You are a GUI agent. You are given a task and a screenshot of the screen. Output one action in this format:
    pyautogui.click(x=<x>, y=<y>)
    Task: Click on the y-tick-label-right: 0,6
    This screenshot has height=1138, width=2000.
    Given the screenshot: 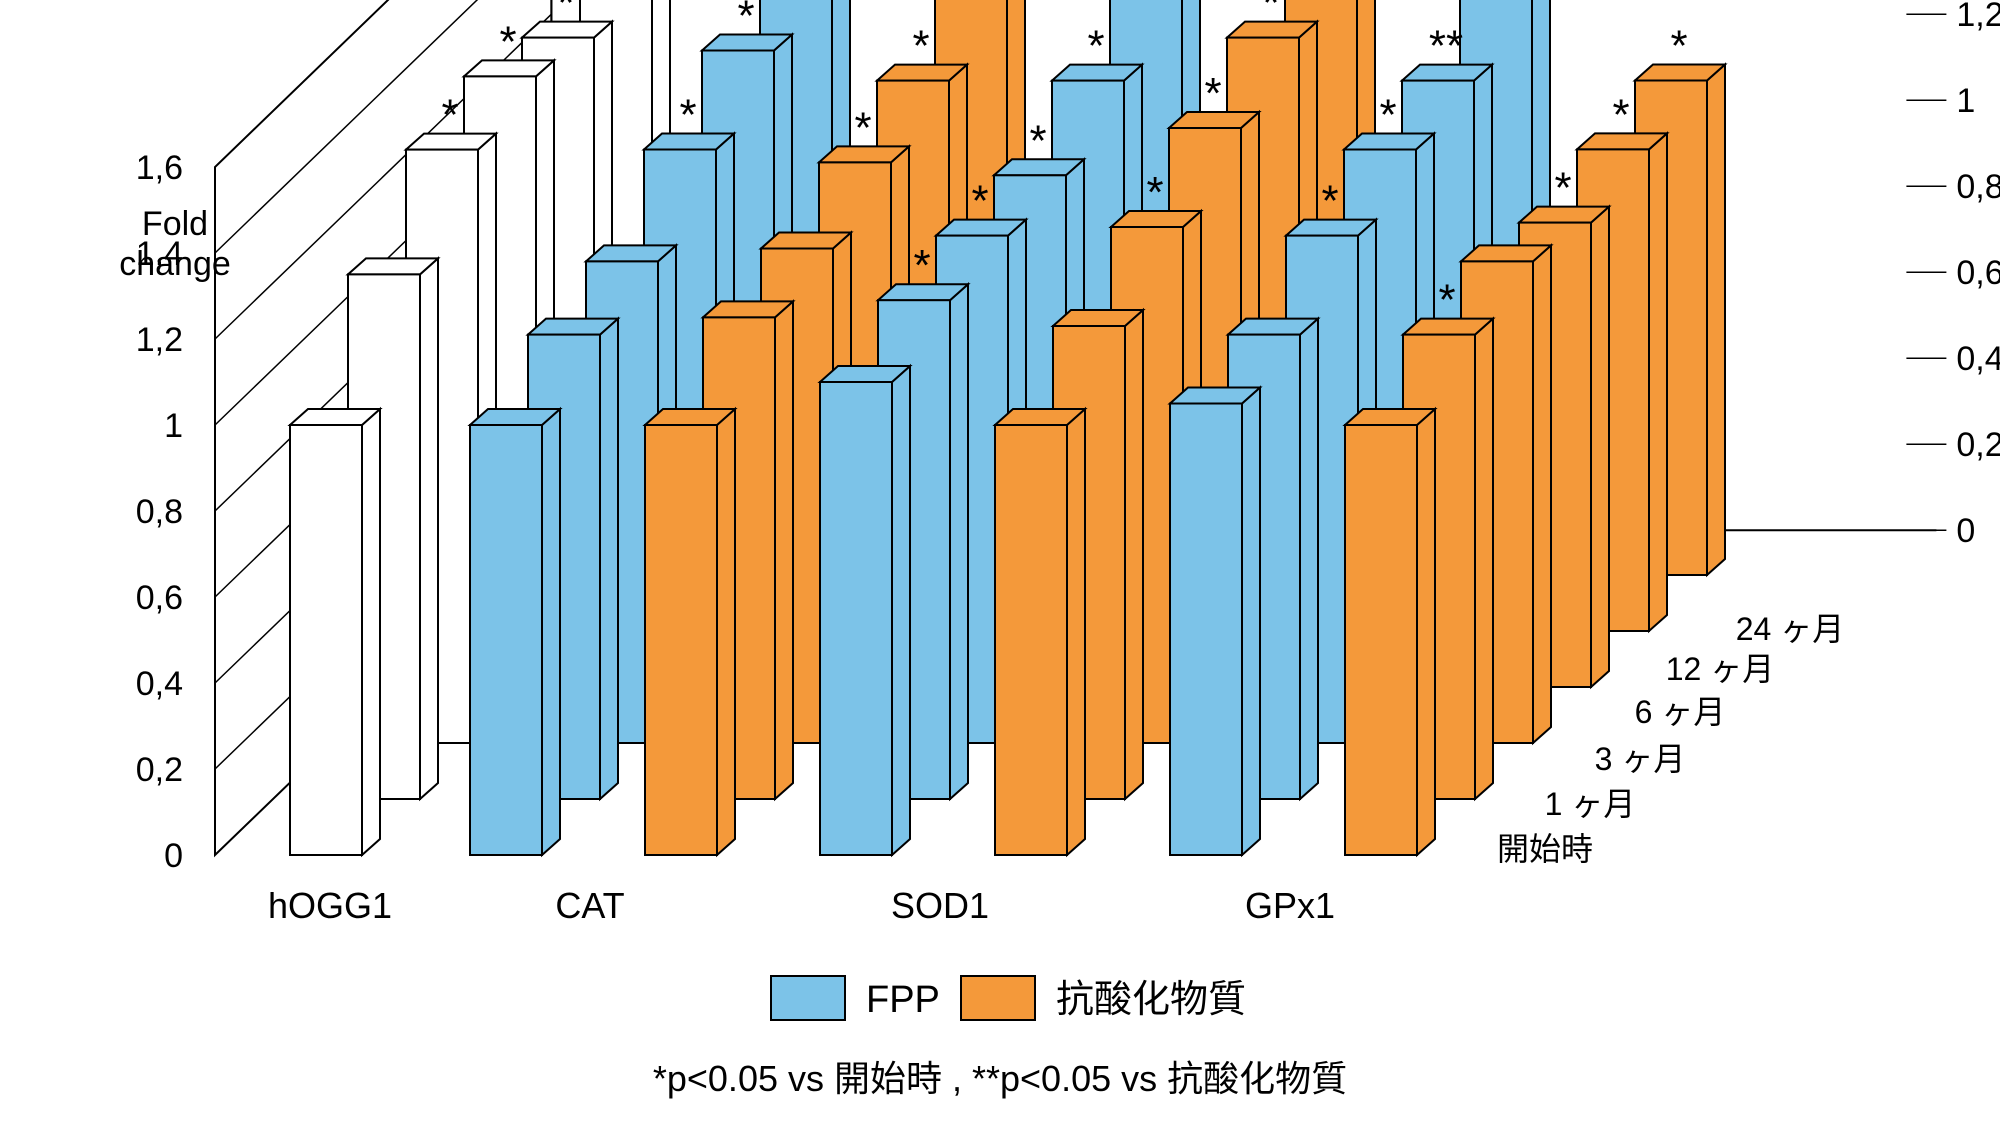 What is the action you would take?
    pyautogui.click(x=1978, y=273)
    